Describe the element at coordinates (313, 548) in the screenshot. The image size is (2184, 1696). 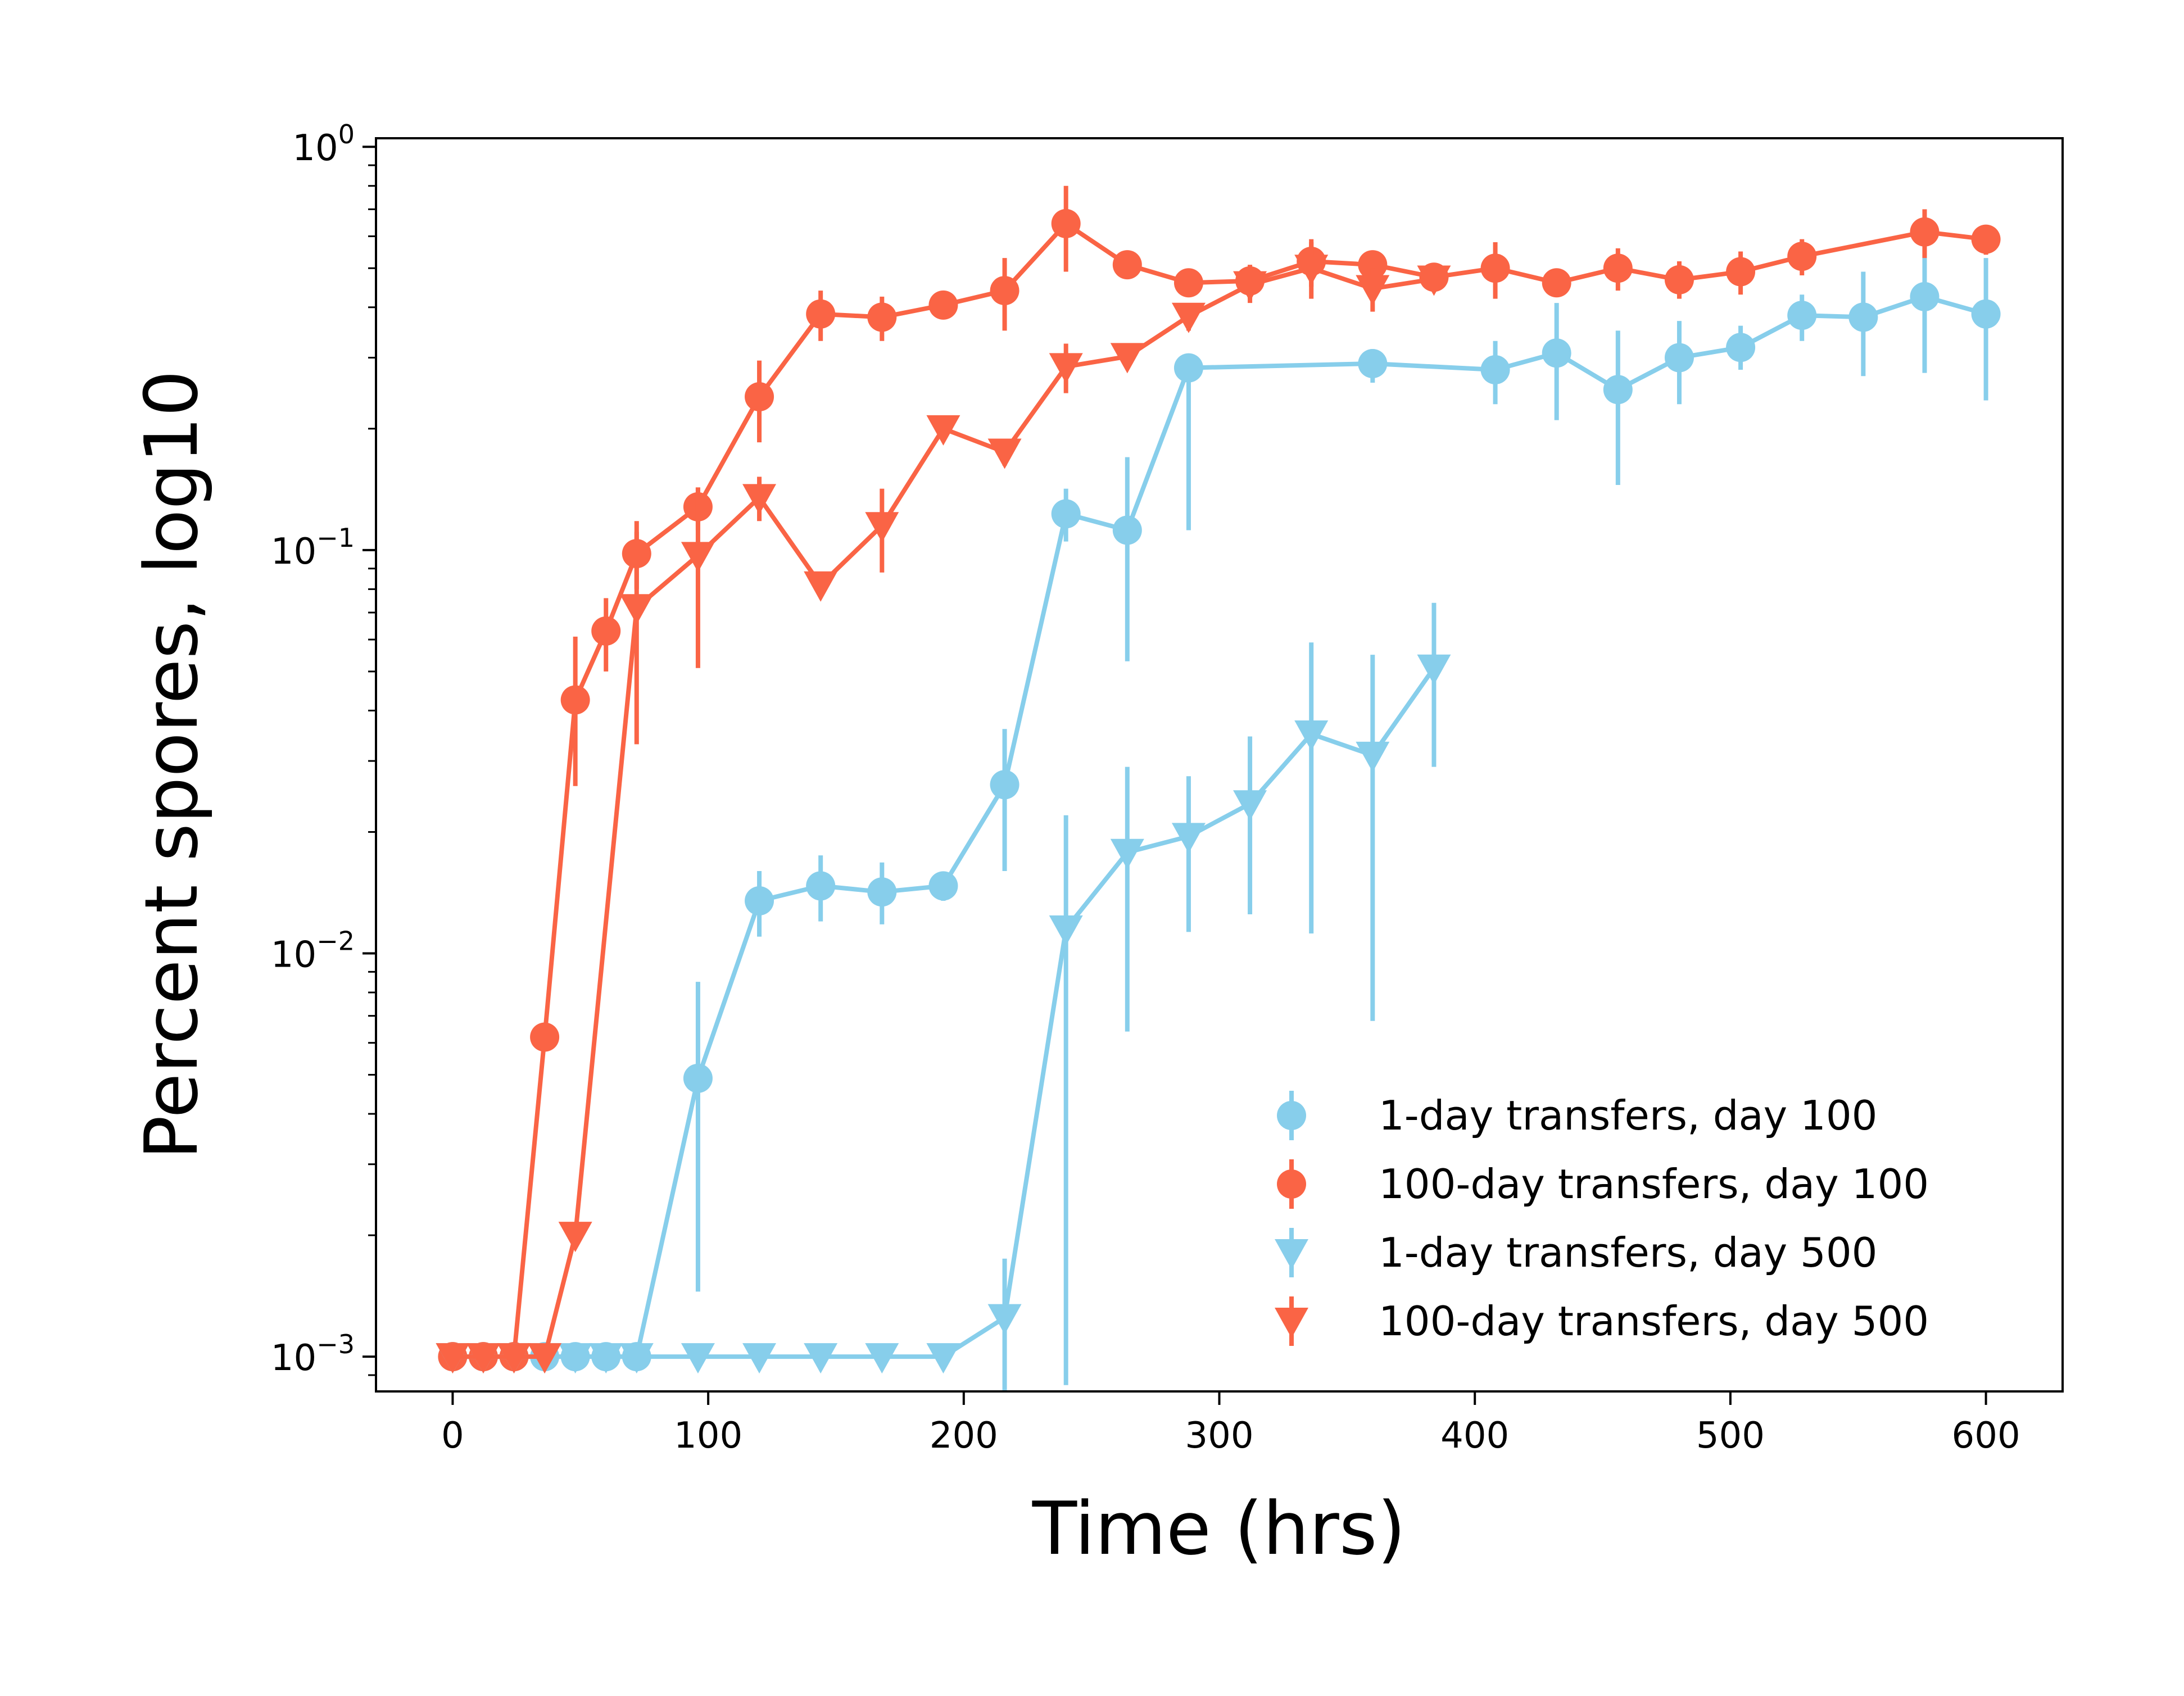
I see `y-tick-label: 10⁻¹` at that location.